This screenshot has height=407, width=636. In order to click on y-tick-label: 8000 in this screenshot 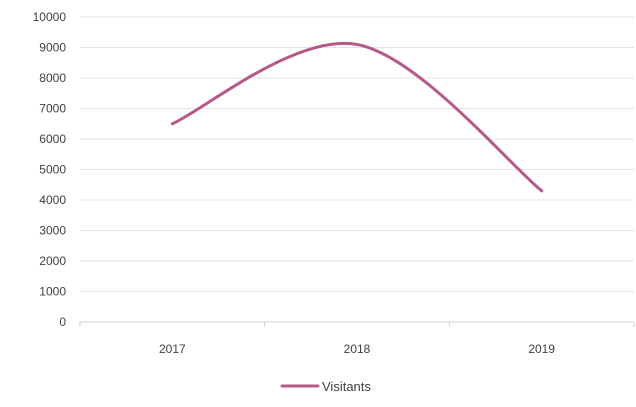, I will do `click(52, 78)`.